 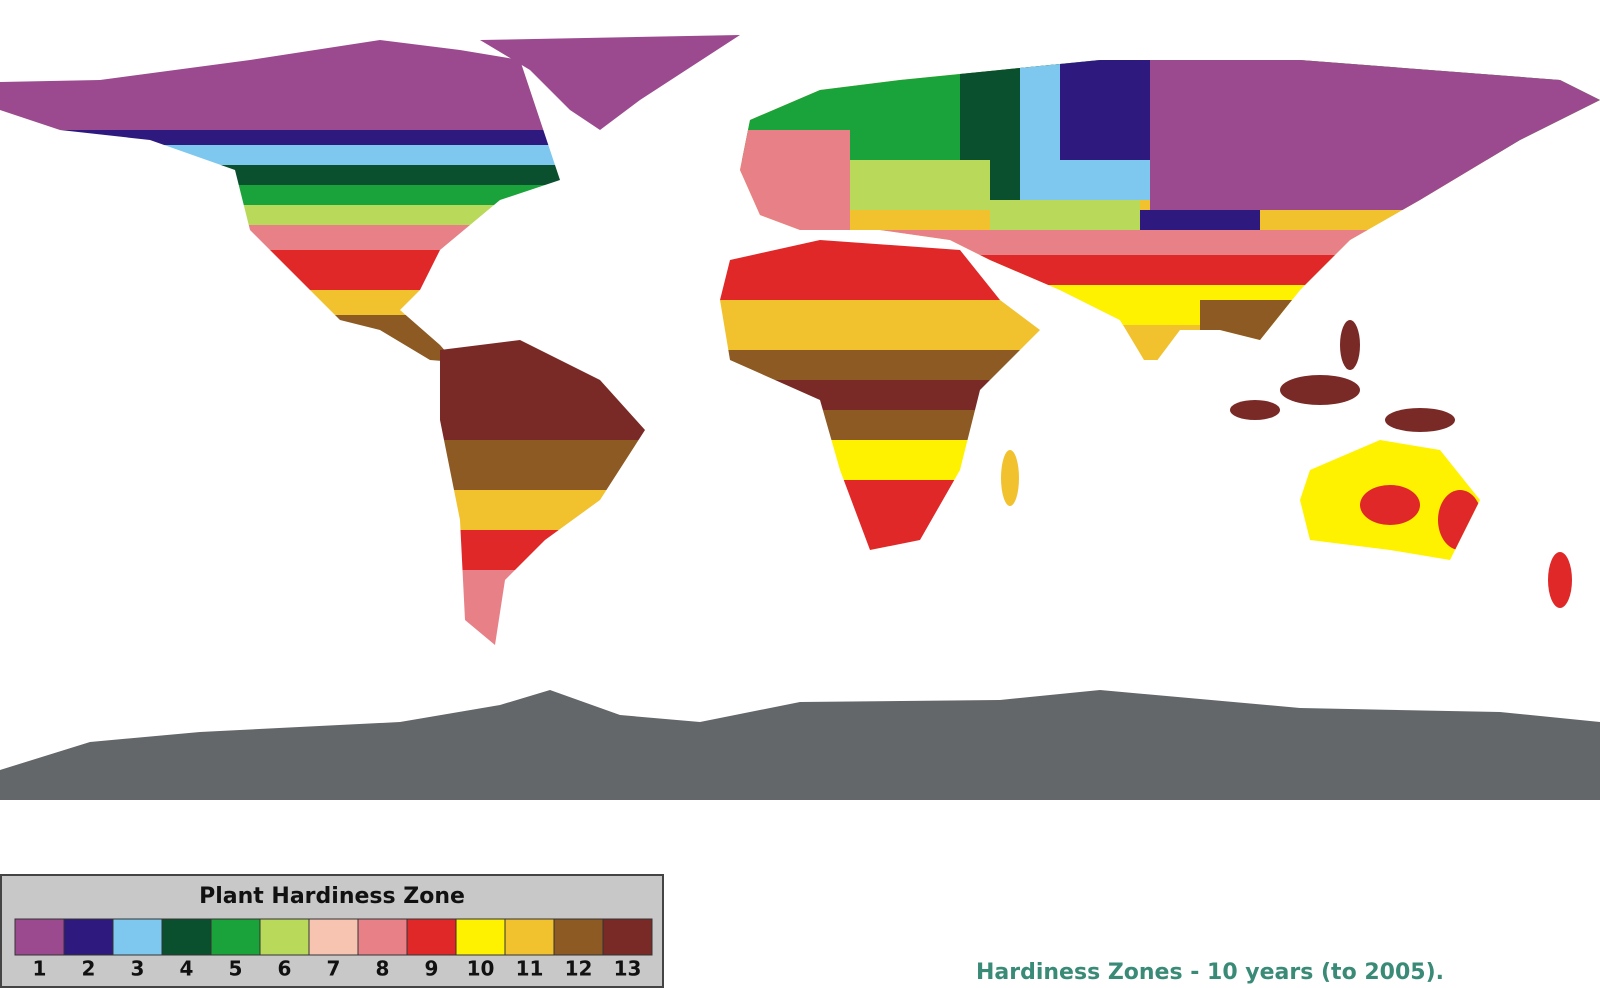 What do you see at coordinates (1342, 376) in the screenshot?
I see `southeast-asia` at bounding box center [1342, 376].